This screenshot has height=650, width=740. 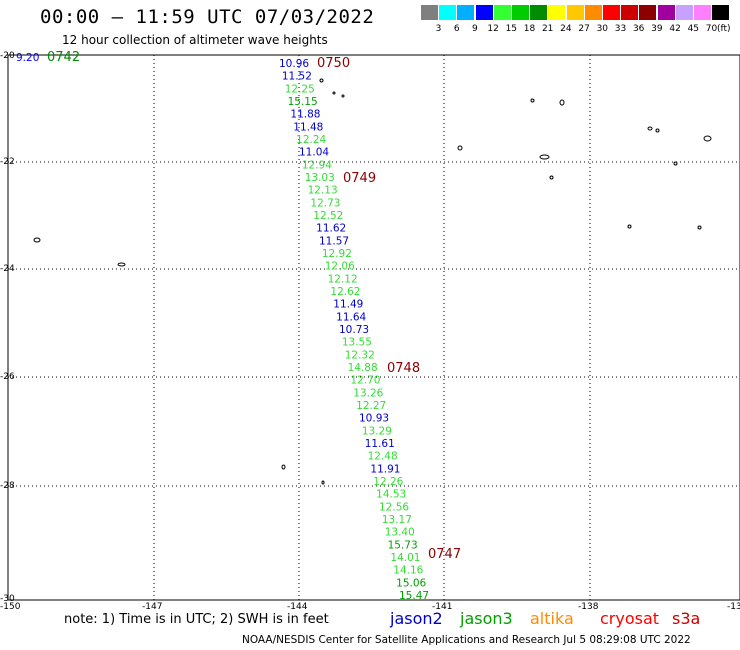 What do you see at coordinates (368, 393) in the screenshot?
I see `wave-height-label: 13.26` at bounding box center [368, 393].